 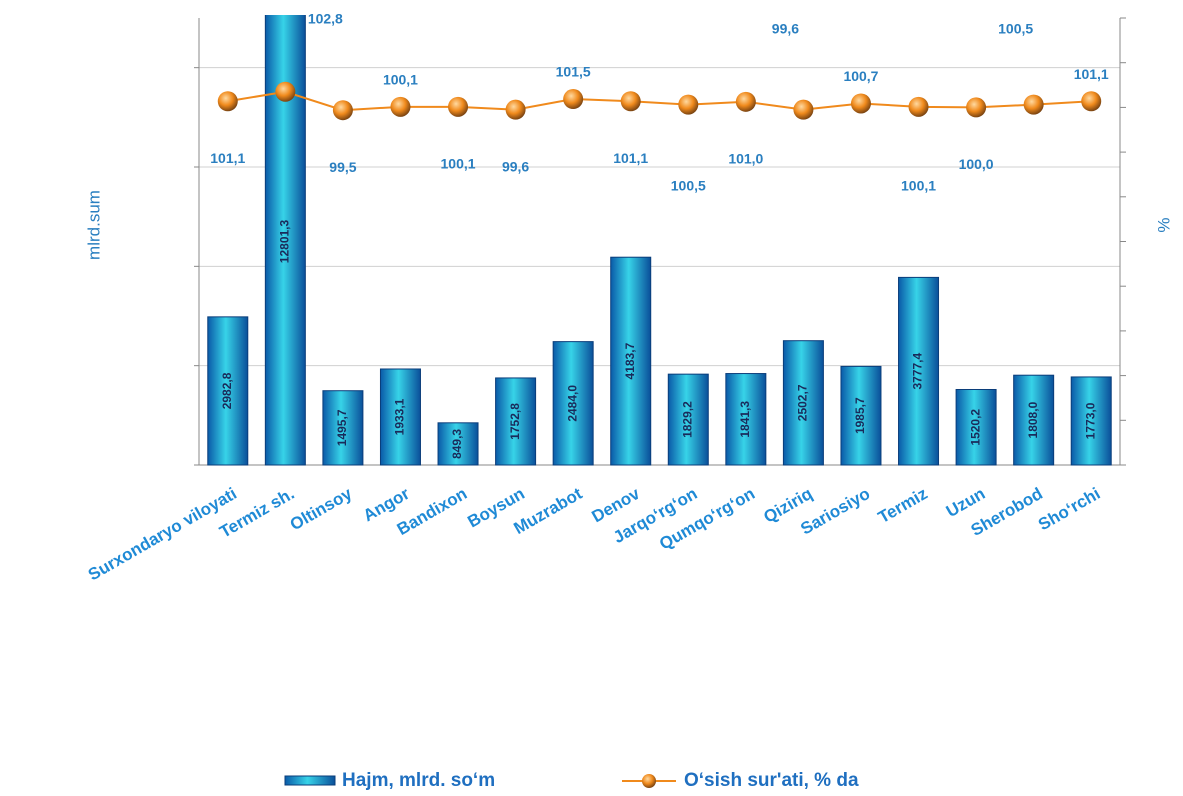 What do you see at coordinates (1163, 224) in the screenshot?
I see `y2-axis-title: %` at bounding box center [1163, 224].